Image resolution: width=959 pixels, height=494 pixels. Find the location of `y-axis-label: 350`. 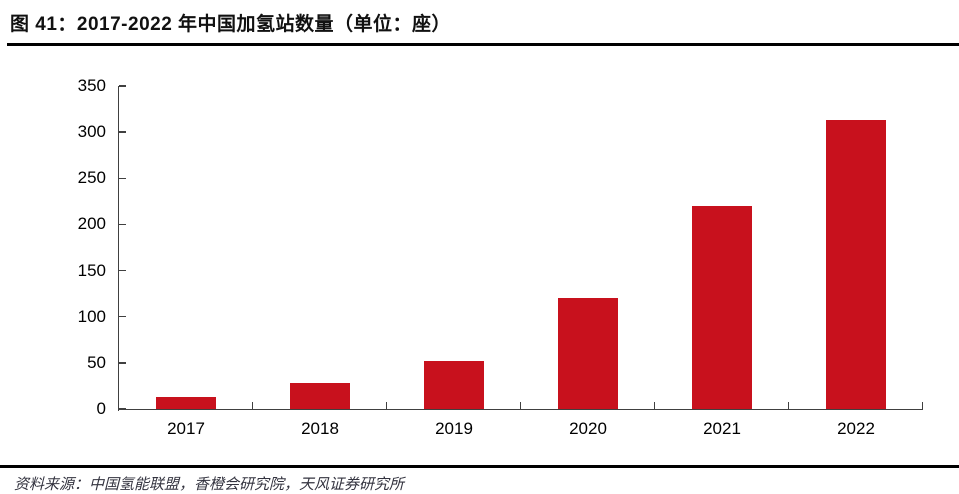

y-axis-label: 350 is located at coordinates (91, 85).